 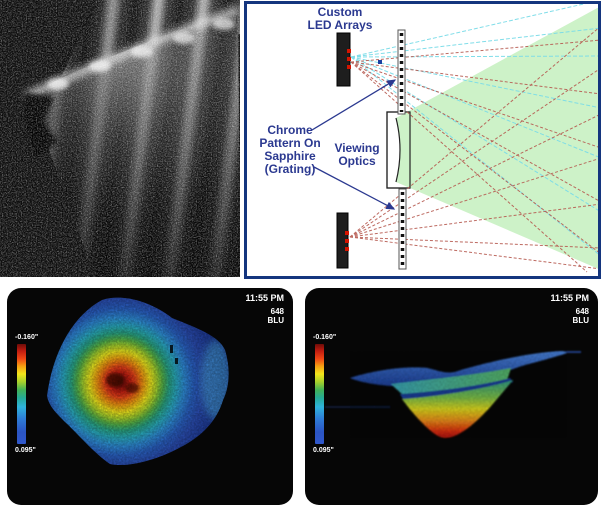 I want to click on lens-concave-surface, so click(x=398, y=150).